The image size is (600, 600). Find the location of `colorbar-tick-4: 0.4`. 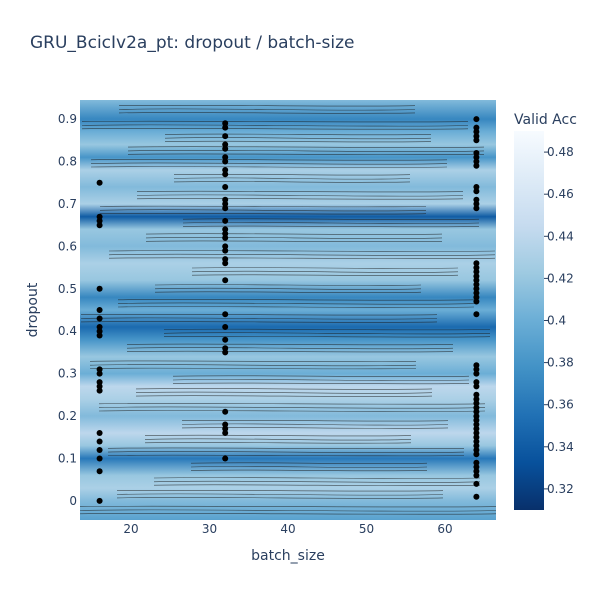

colorbar-tick-4: 0.4 is located at coordinates (556, 321).